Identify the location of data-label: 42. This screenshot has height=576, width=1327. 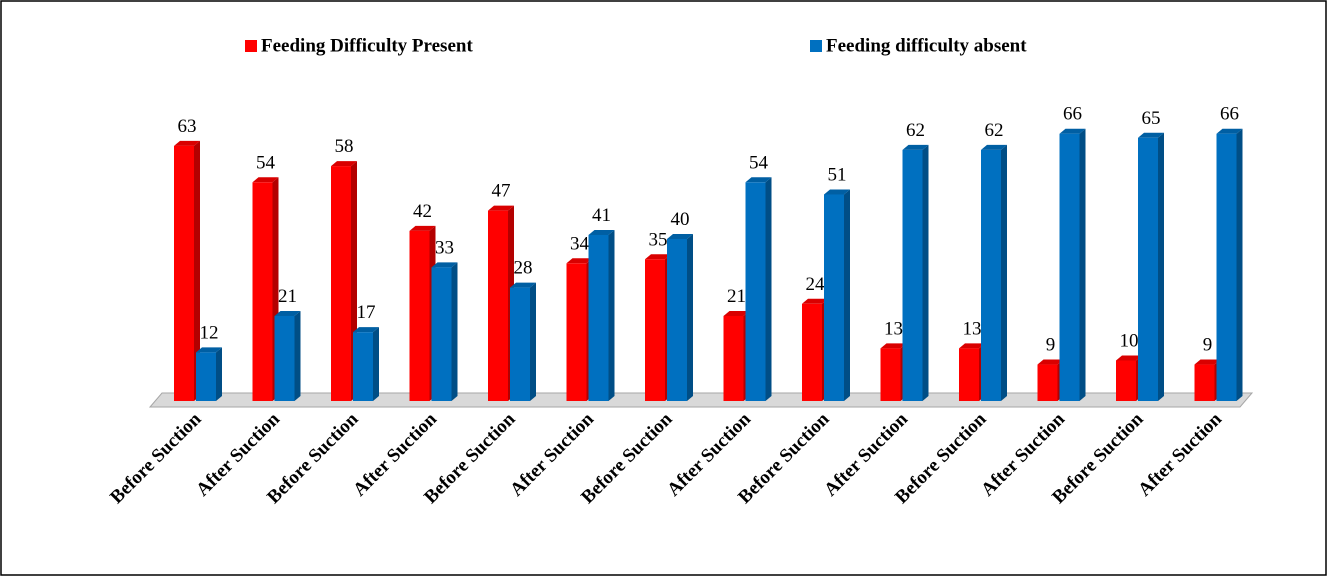
(422, 211).